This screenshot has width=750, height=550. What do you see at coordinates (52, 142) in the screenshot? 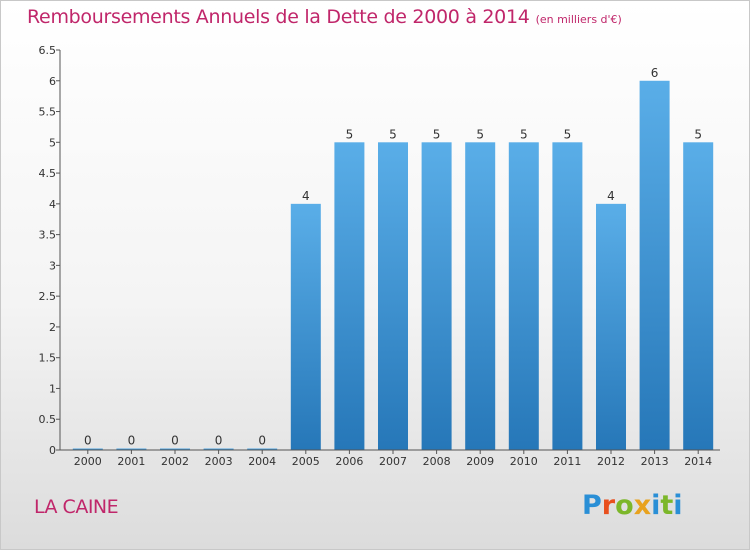
I see `y-tick-label: 5` at bounding box center [52, 142].